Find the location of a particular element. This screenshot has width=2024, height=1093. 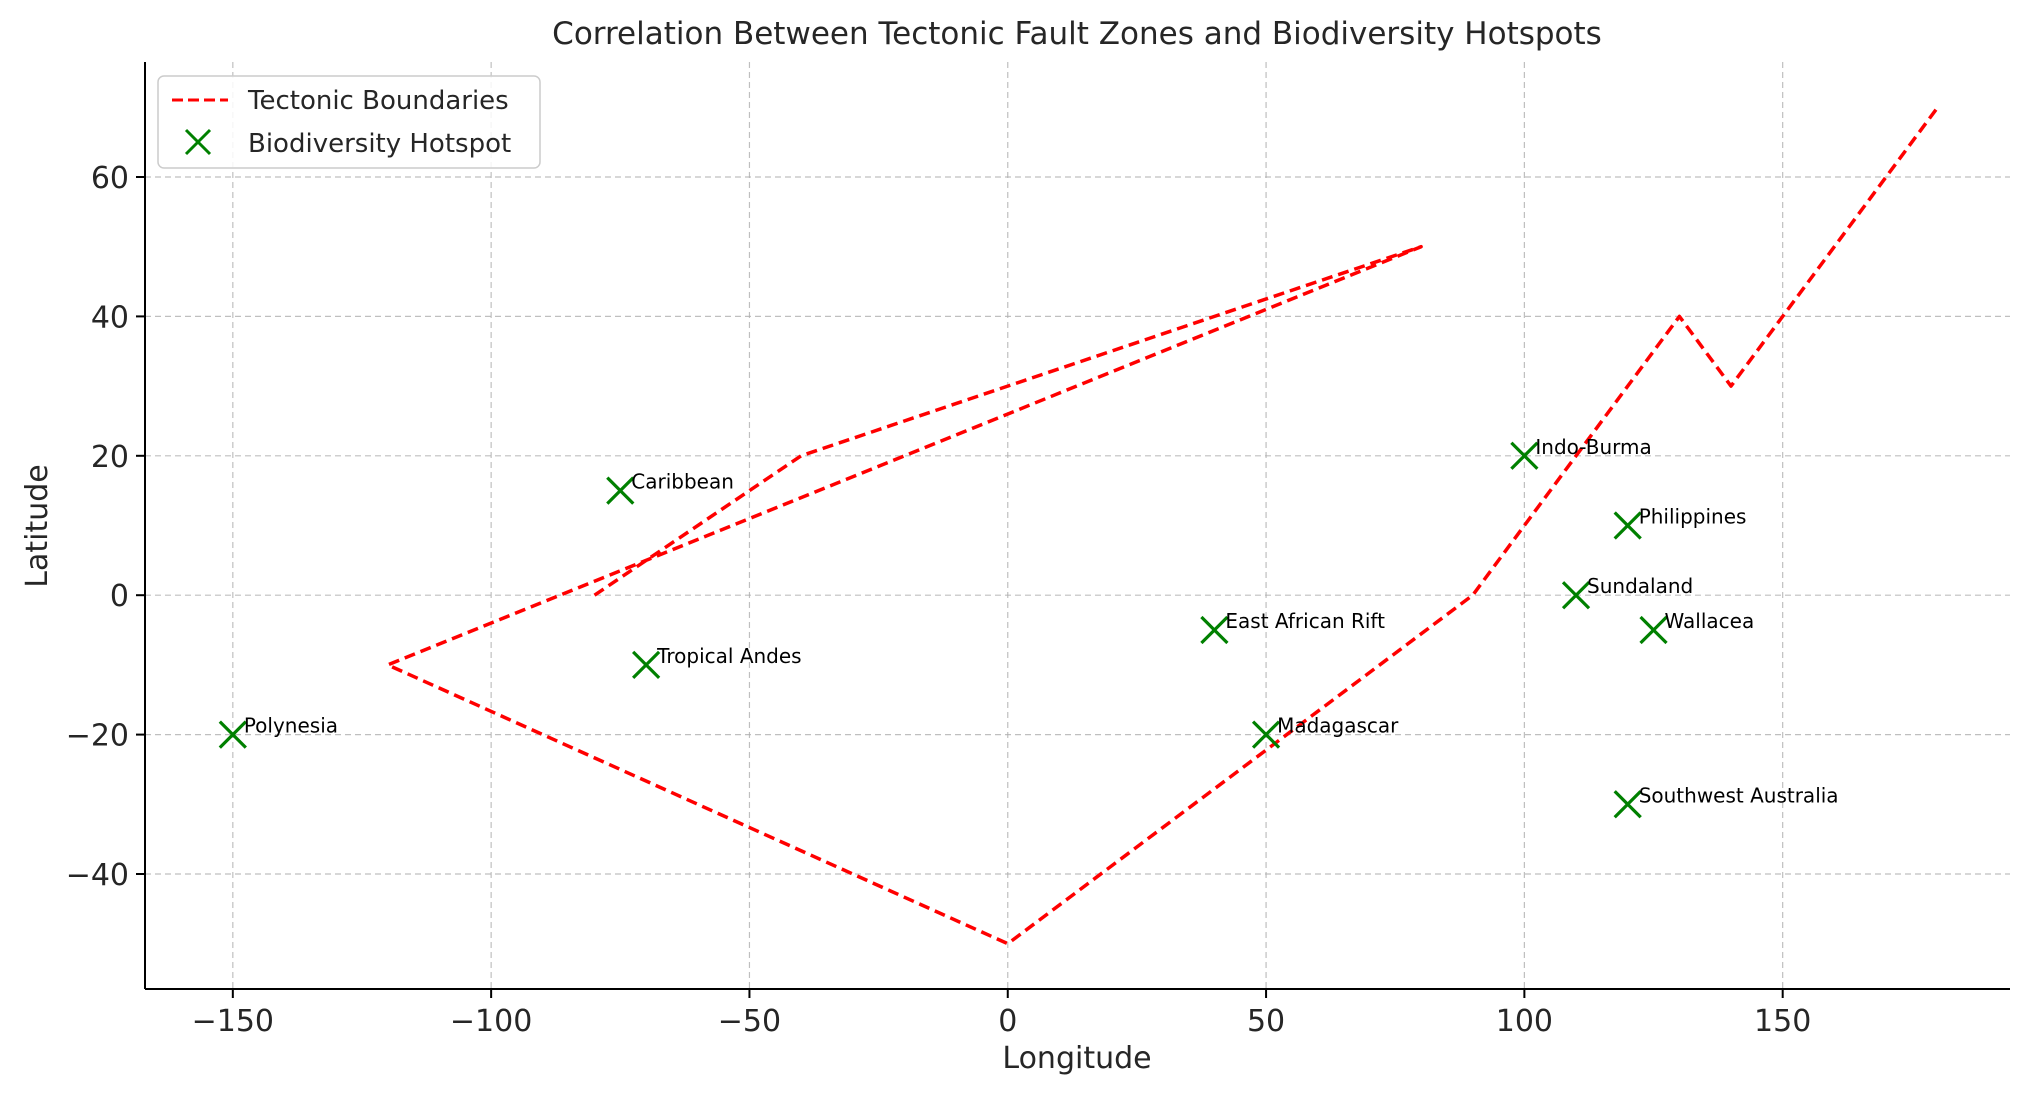

y-tick-label: −20 is located at coordinates (97, 736).